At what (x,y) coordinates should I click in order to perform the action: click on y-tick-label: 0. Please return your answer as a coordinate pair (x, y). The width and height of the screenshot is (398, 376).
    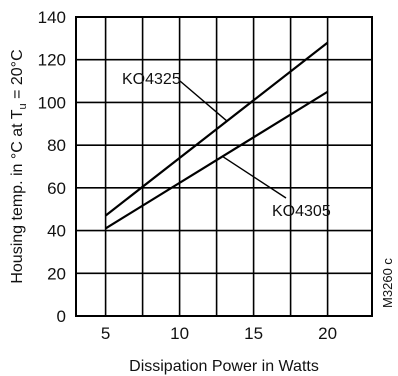
    Looking at the image, I should click on (61, 316).